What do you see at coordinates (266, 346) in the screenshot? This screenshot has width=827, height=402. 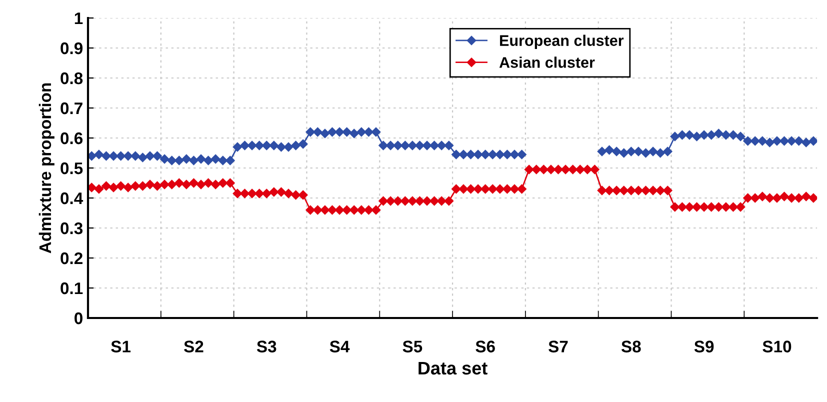 I see `x-tick-label: S3` at bounding box center [266, 346].